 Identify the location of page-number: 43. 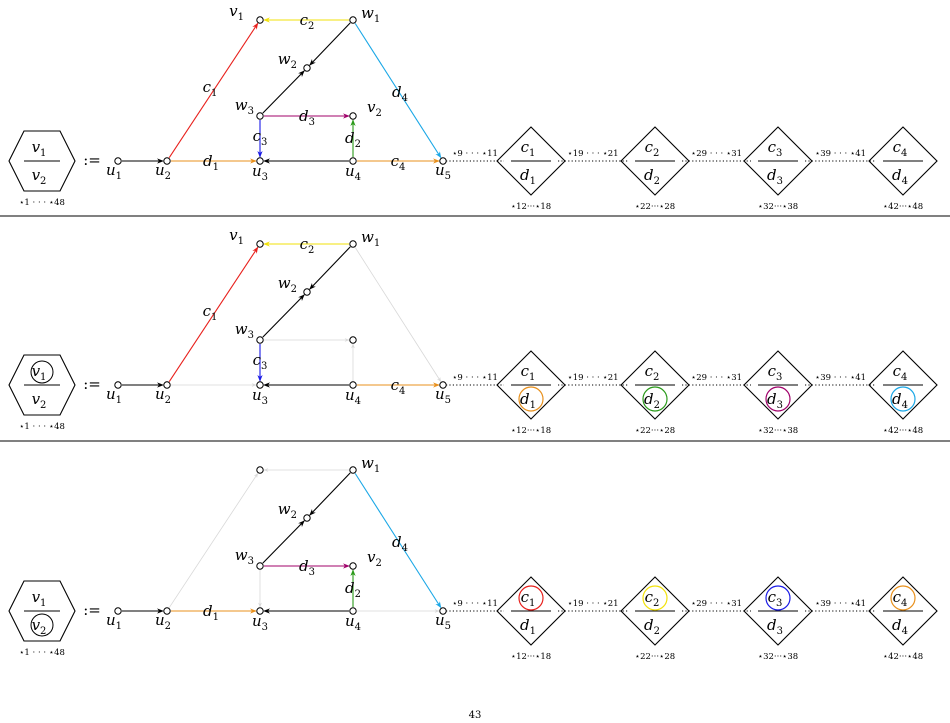
(475, 715).